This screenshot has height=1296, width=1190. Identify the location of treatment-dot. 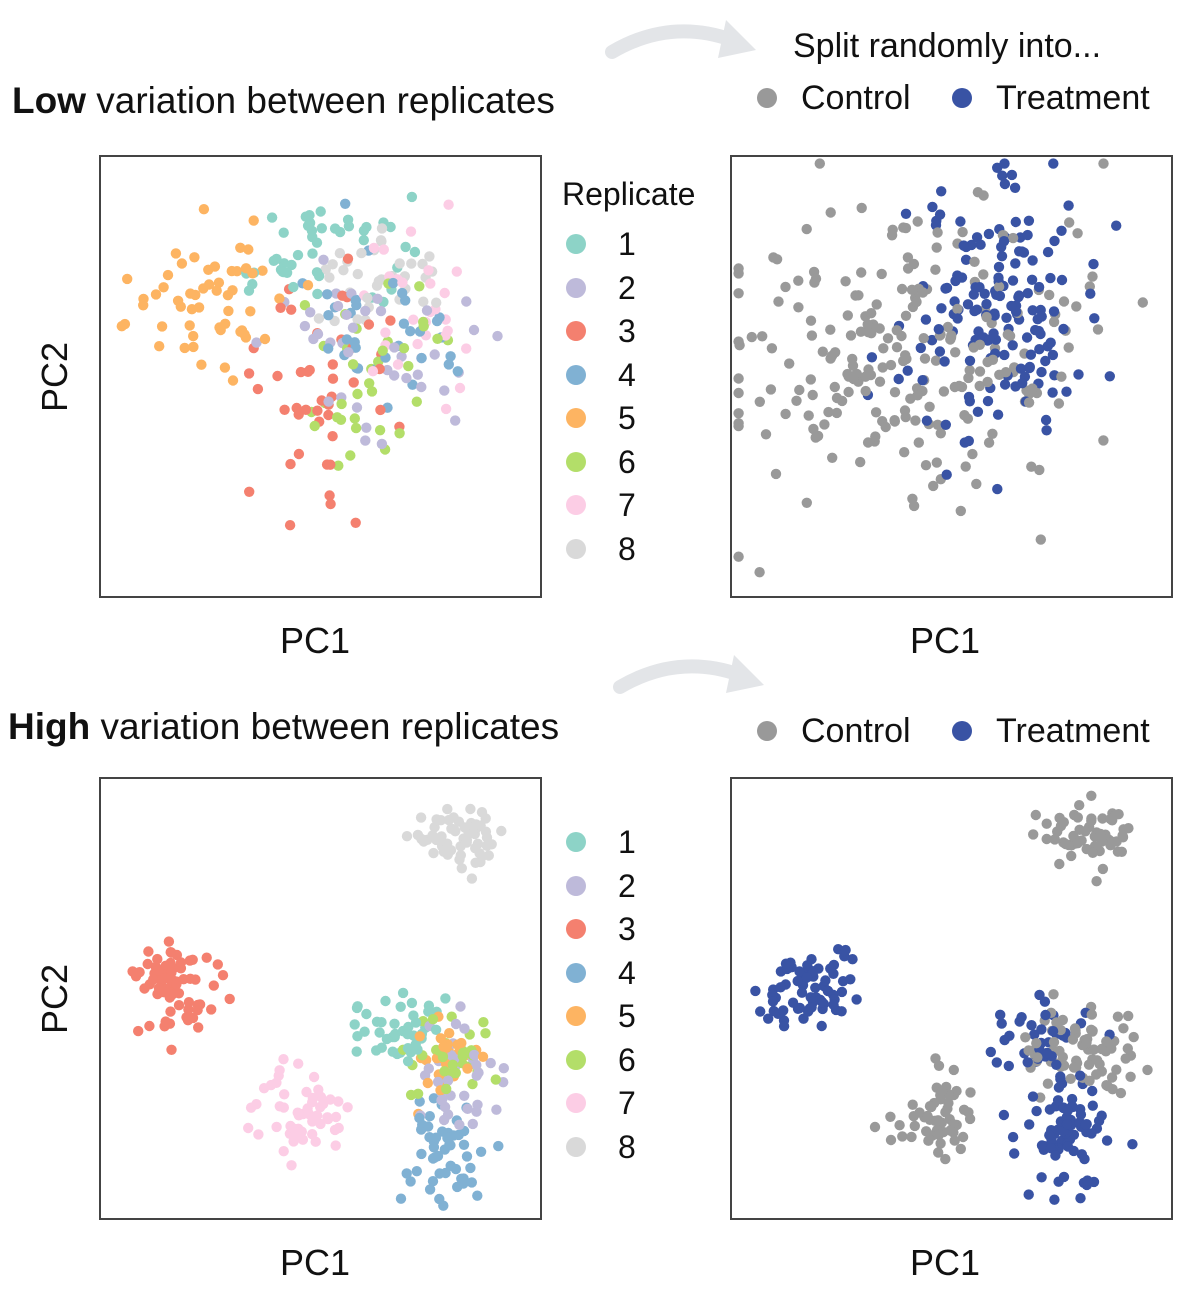
(962, 731).